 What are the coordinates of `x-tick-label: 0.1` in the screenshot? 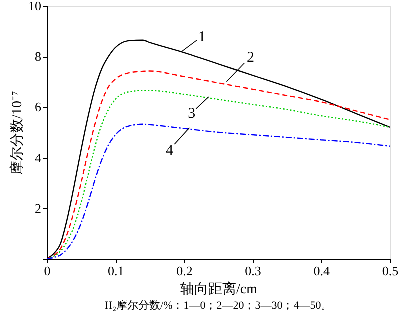 It's located at (116, 271).